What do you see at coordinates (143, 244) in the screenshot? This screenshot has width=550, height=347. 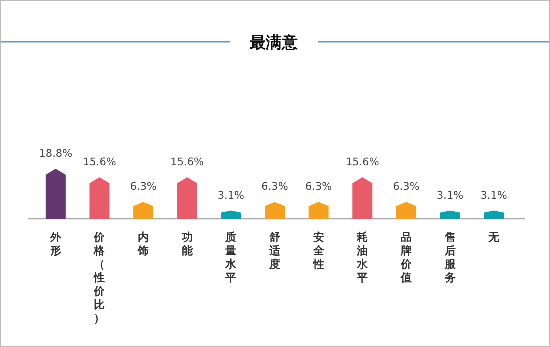 I see `x-tick-label: 内饰` at bounding box center [143, 244].